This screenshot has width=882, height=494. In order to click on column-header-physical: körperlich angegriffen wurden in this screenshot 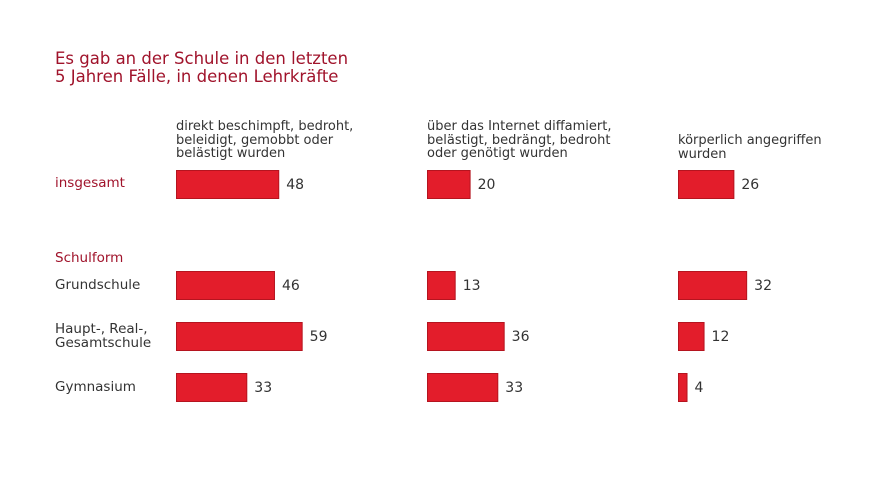, I will do `click(750, 147)`.